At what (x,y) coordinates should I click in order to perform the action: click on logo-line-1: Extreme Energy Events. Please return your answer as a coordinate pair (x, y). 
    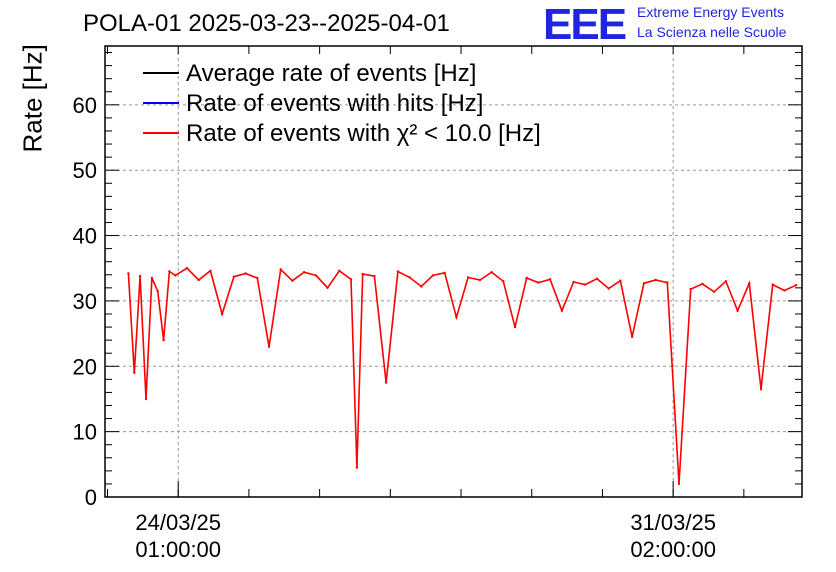
    Looking at the image, I should click on (711, 12).